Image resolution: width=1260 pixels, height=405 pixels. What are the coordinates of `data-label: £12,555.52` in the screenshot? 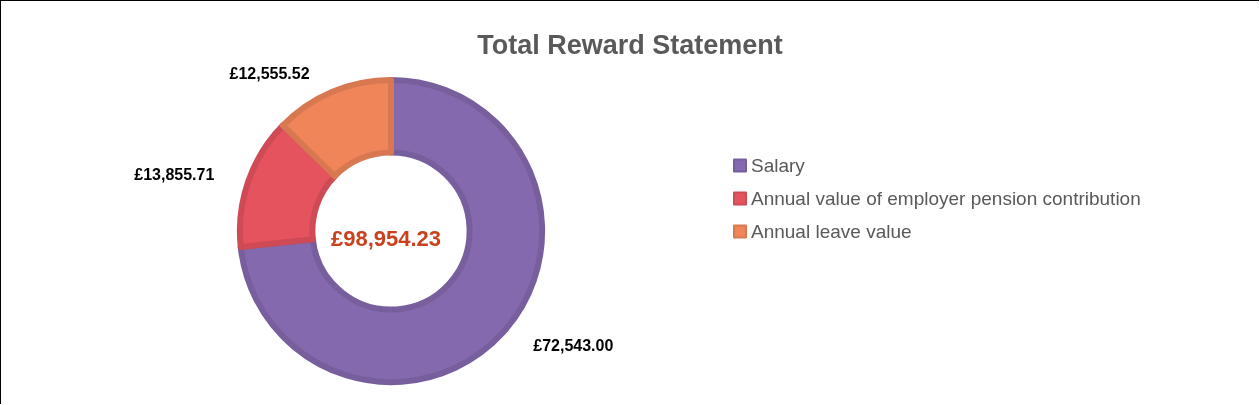 It's located at (269, 73).